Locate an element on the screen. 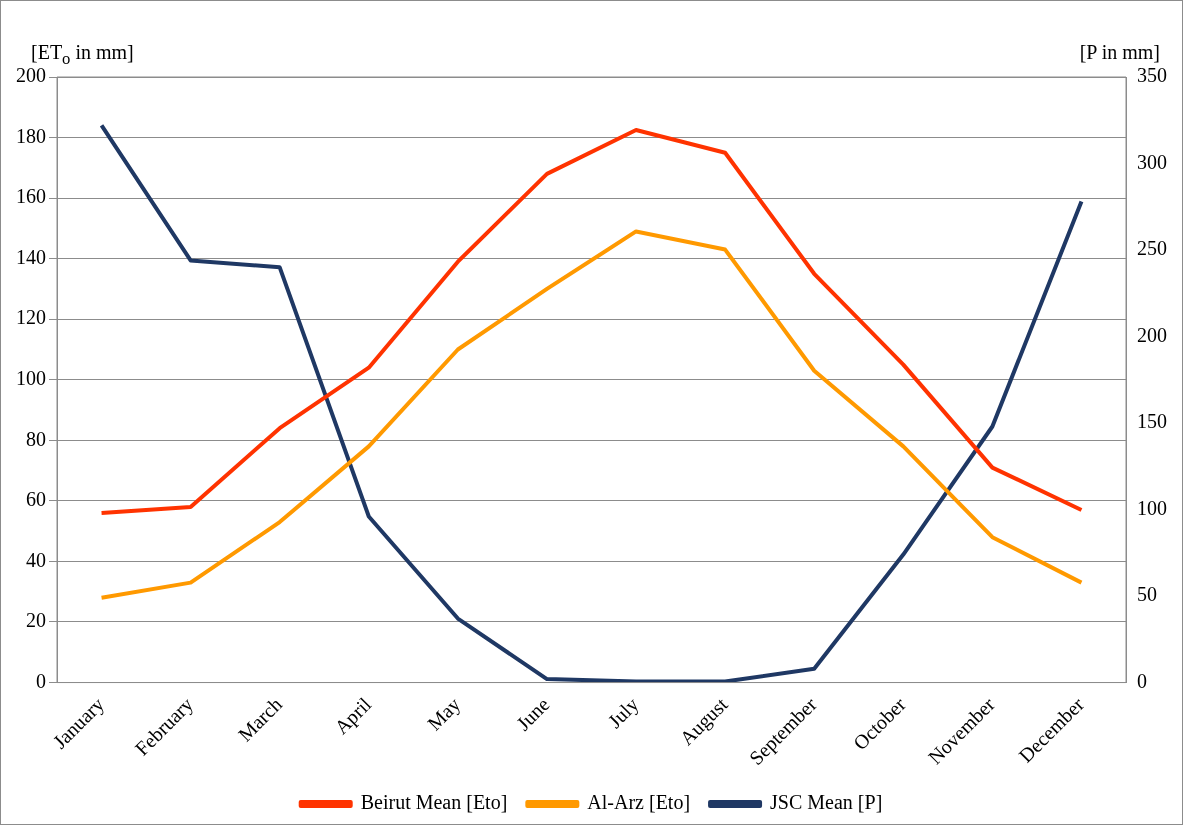  y2-tick-label: 100 is located at coordinates (1152, 507).